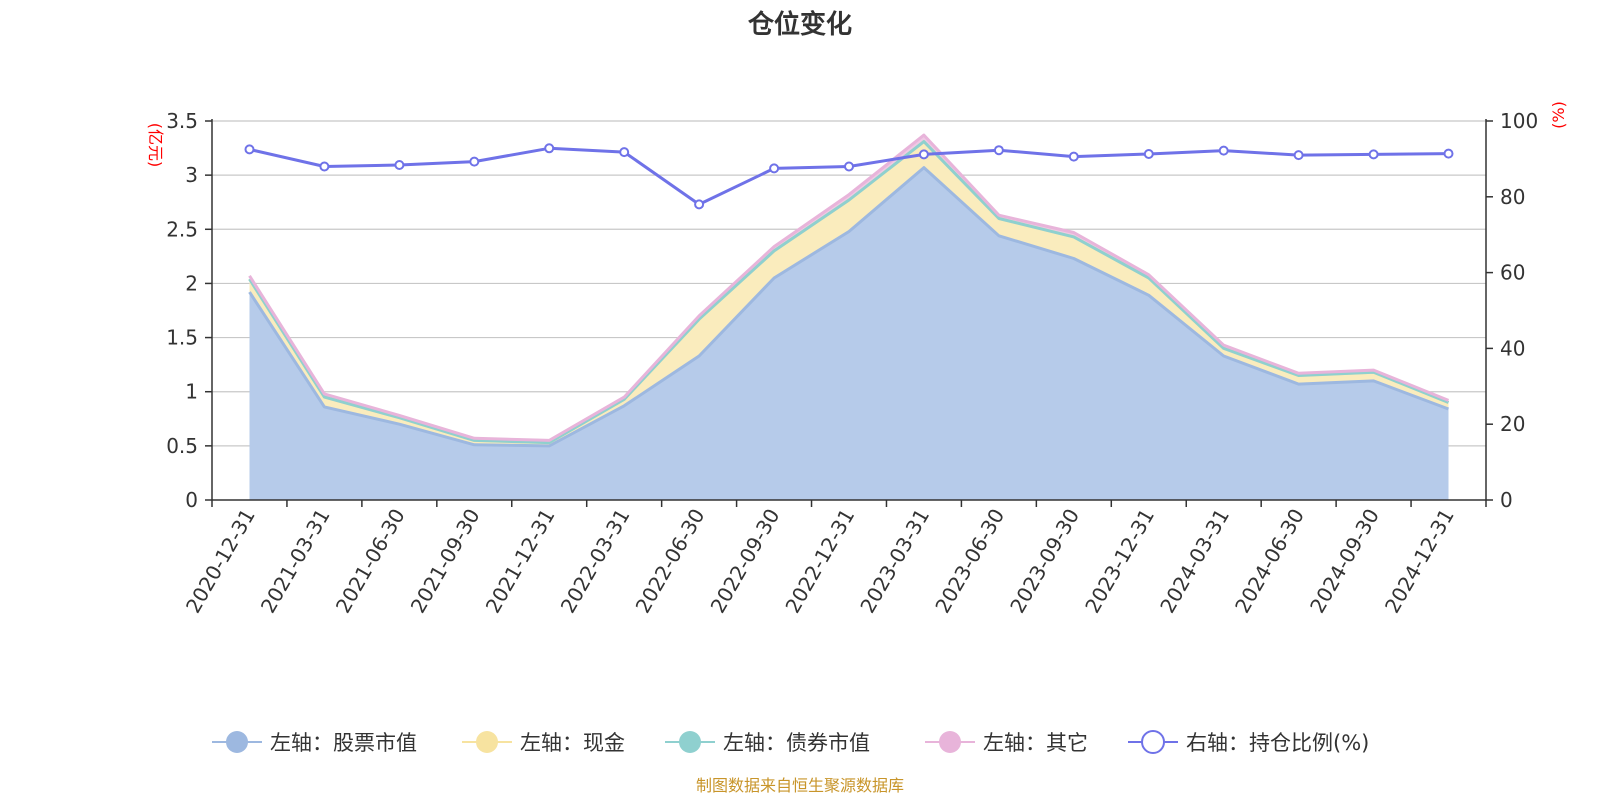  Describe the element at coordinates (1512, 273) in the screenshot. I see `right-axis-tick-label: 60` at that location.